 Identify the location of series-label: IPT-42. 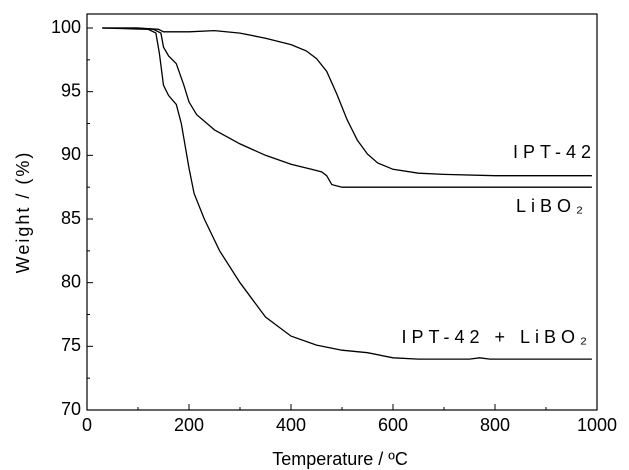
(554, 152).